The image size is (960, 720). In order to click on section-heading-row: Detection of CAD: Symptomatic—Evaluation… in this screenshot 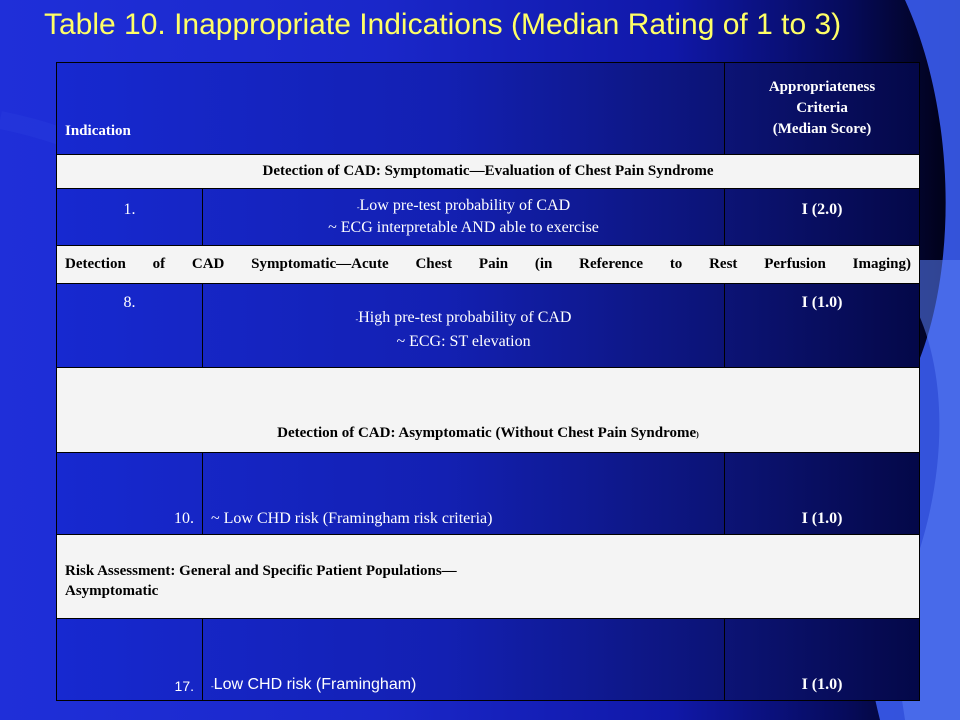, I will do `click(488, 171)`.